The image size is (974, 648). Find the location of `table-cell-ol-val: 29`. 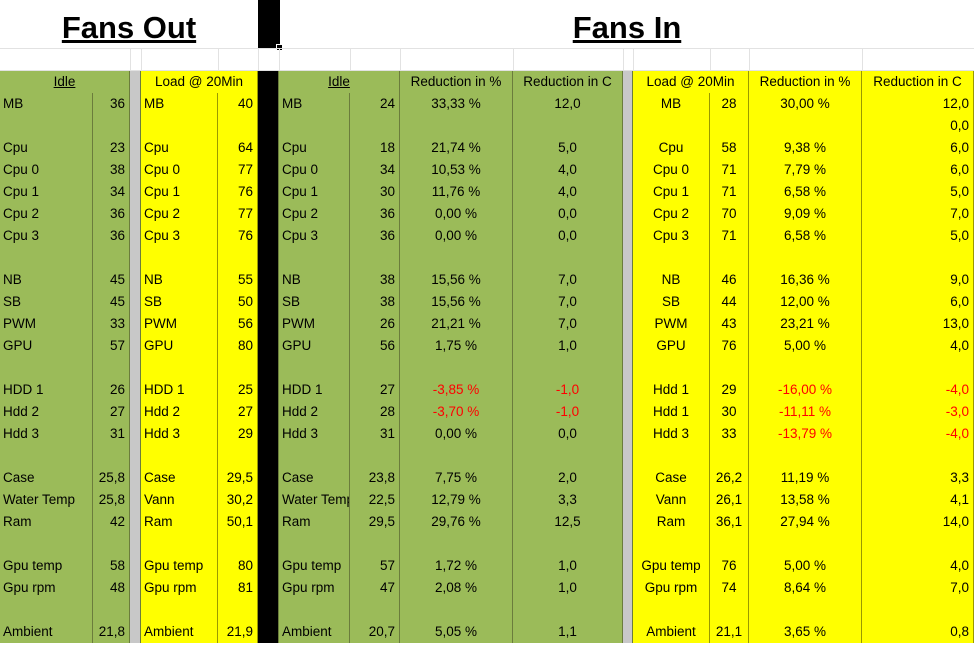

table-cell-ol-val: 29 is located at coordinates (238, 434).